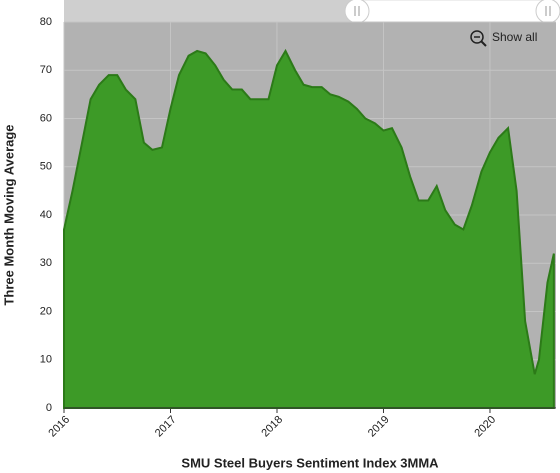  What do you see at coordinates (49, 408) in the screenshot?
I see `y-tick-label: 0` at bounding box center [49, 408].